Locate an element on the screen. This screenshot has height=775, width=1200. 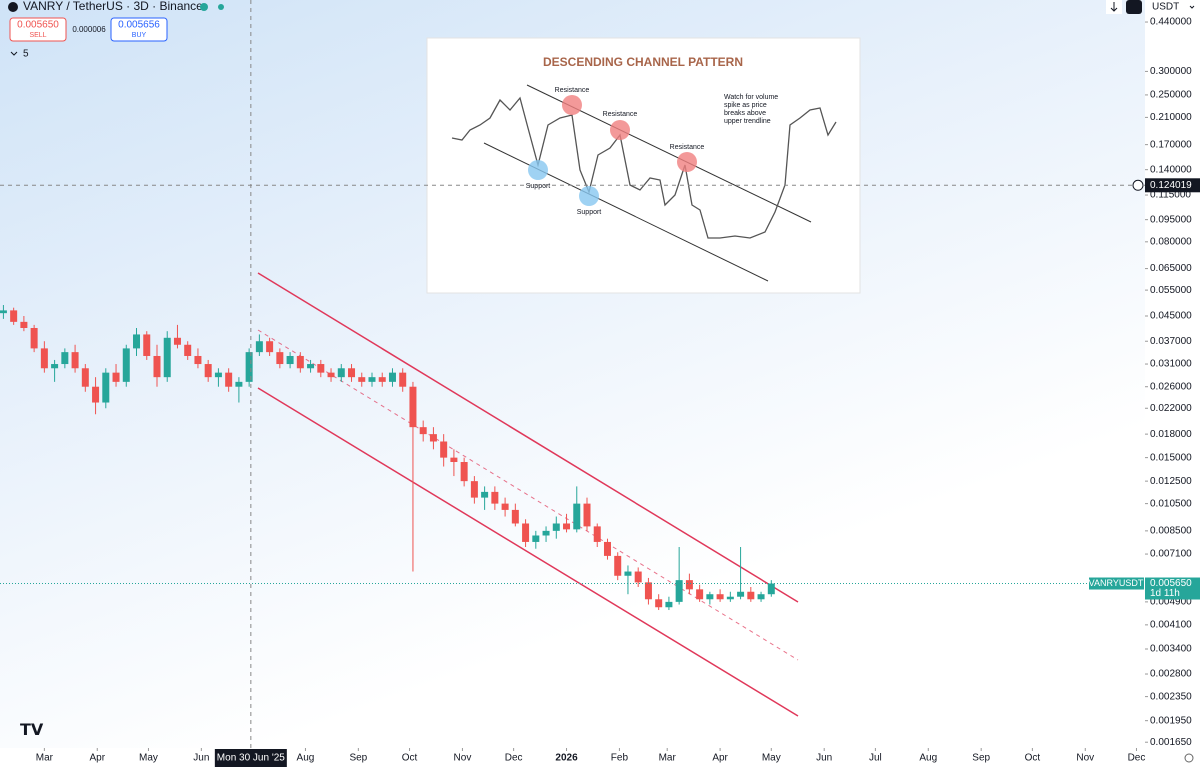
y-tick-label: 0.002800 is located at coordinates (1171, 674).